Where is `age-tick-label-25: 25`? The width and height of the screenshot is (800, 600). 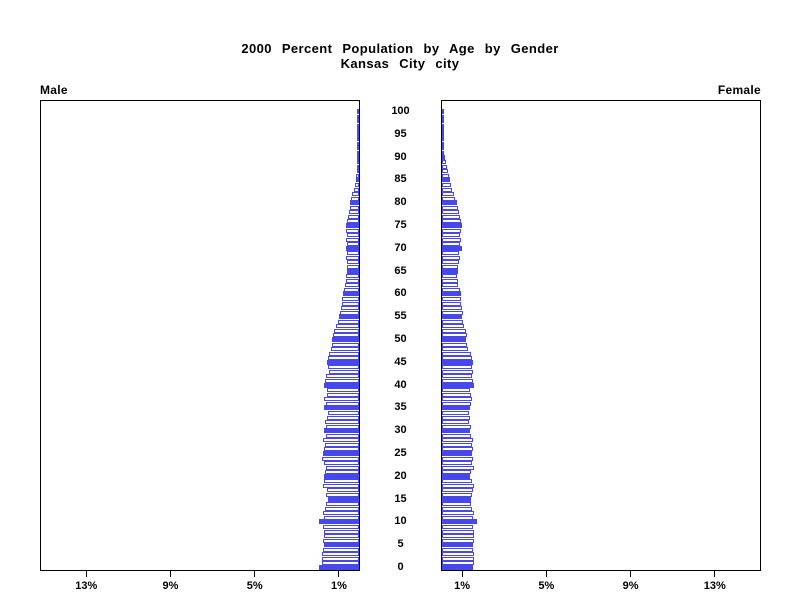
age-tick-label-25: 25 is located at coordinates (400, 453).